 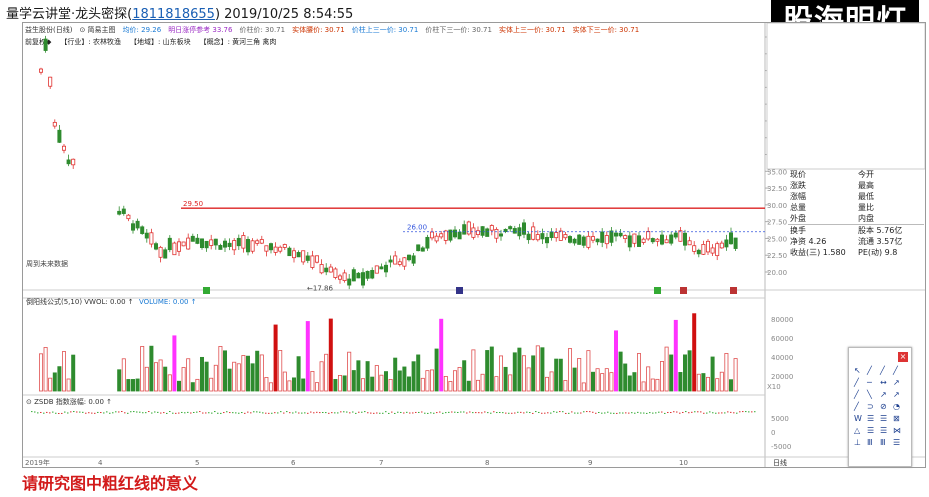 What do you see at coordinates (883, 406) in the screenshot?
I see `draw-tool-icon: ⊘` at bounding box center [883, 406].